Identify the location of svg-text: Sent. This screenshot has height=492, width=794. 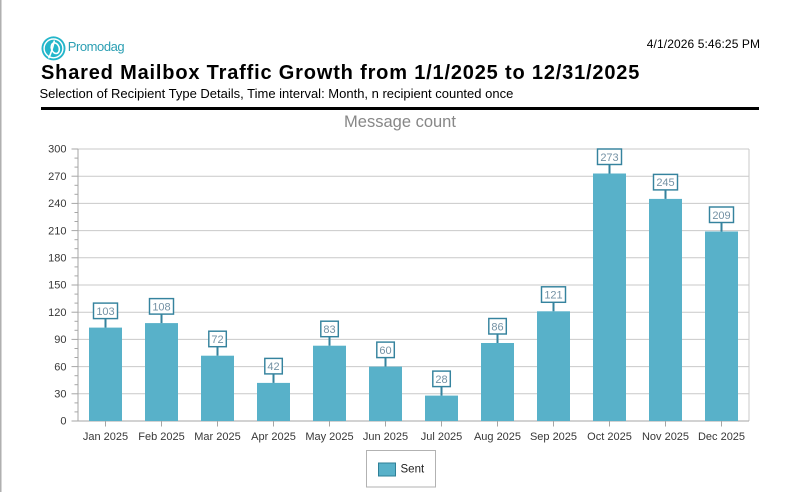
(413, 469).